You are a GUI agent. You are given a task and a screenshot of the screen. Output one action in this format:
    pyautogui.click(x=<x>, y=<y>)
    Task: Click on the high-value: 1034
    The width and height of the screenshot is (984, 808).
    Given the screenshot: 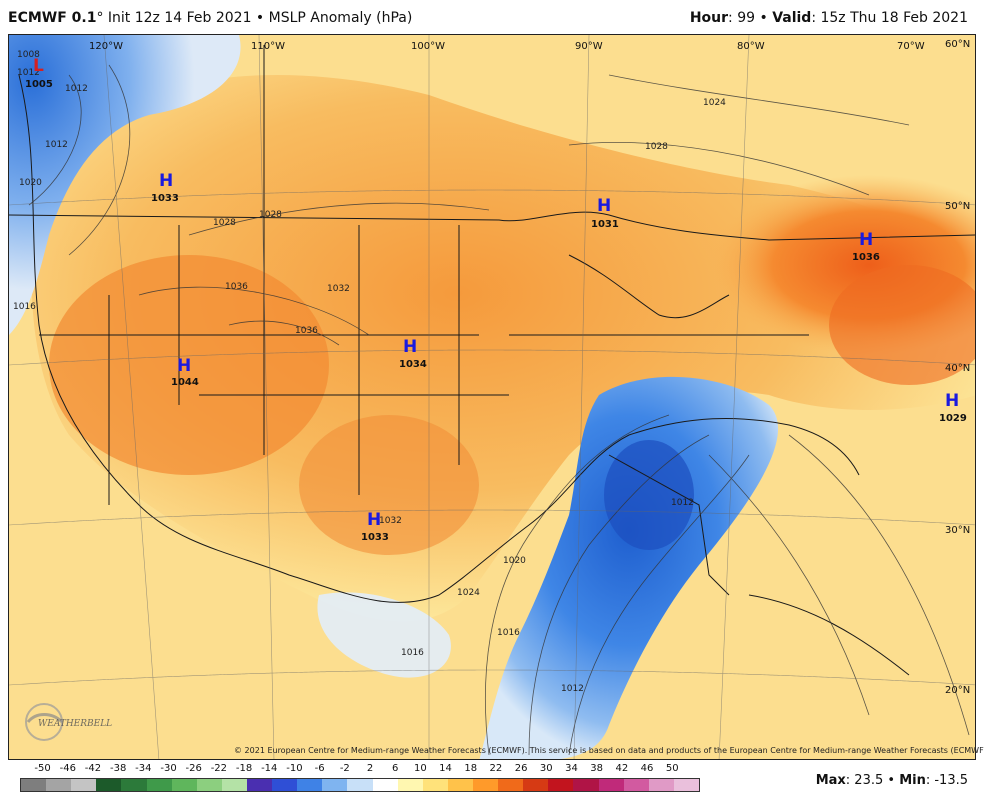 What is the action you would take?
    pyautogui.click(x=413, y=364)
    